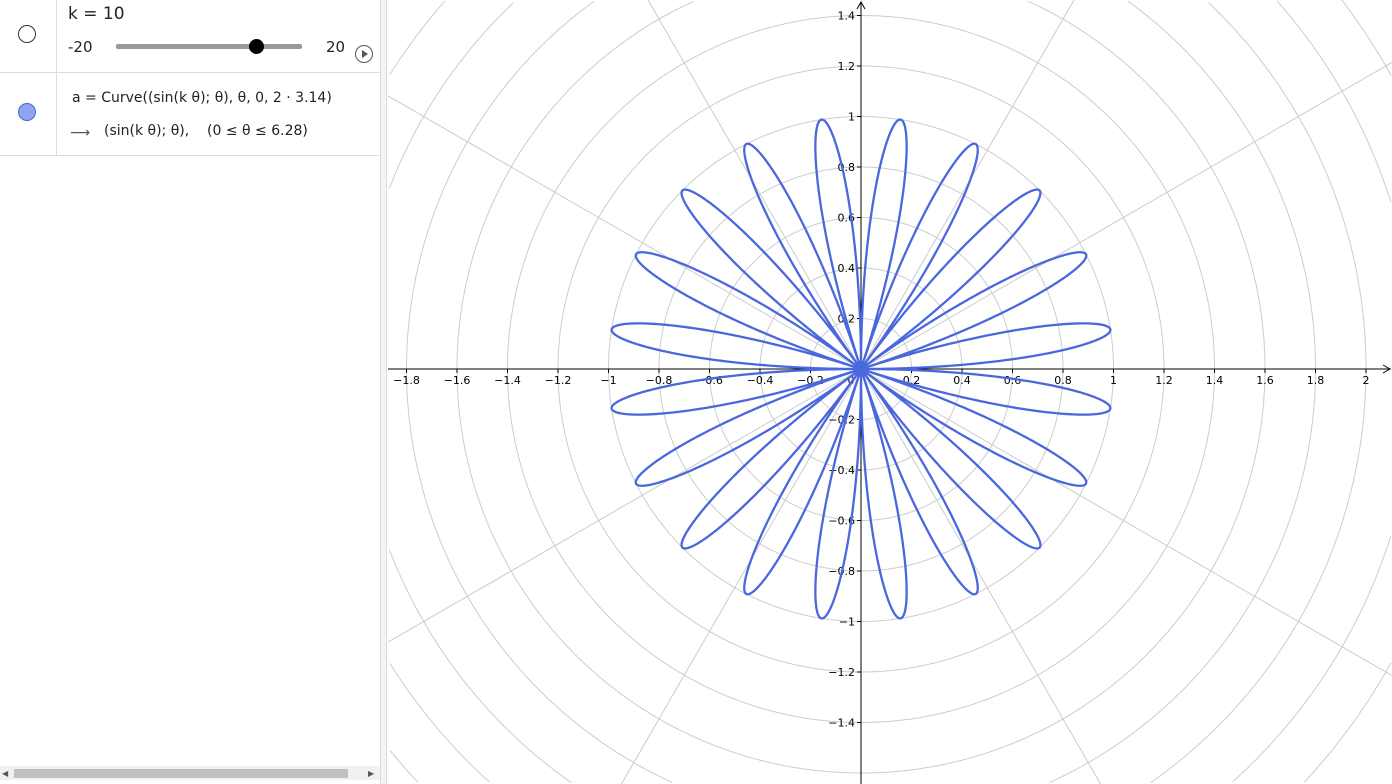 The width and height of the screenshot is (1392, 784). I want to click on scrollbar-thumb, so click(181, 773).